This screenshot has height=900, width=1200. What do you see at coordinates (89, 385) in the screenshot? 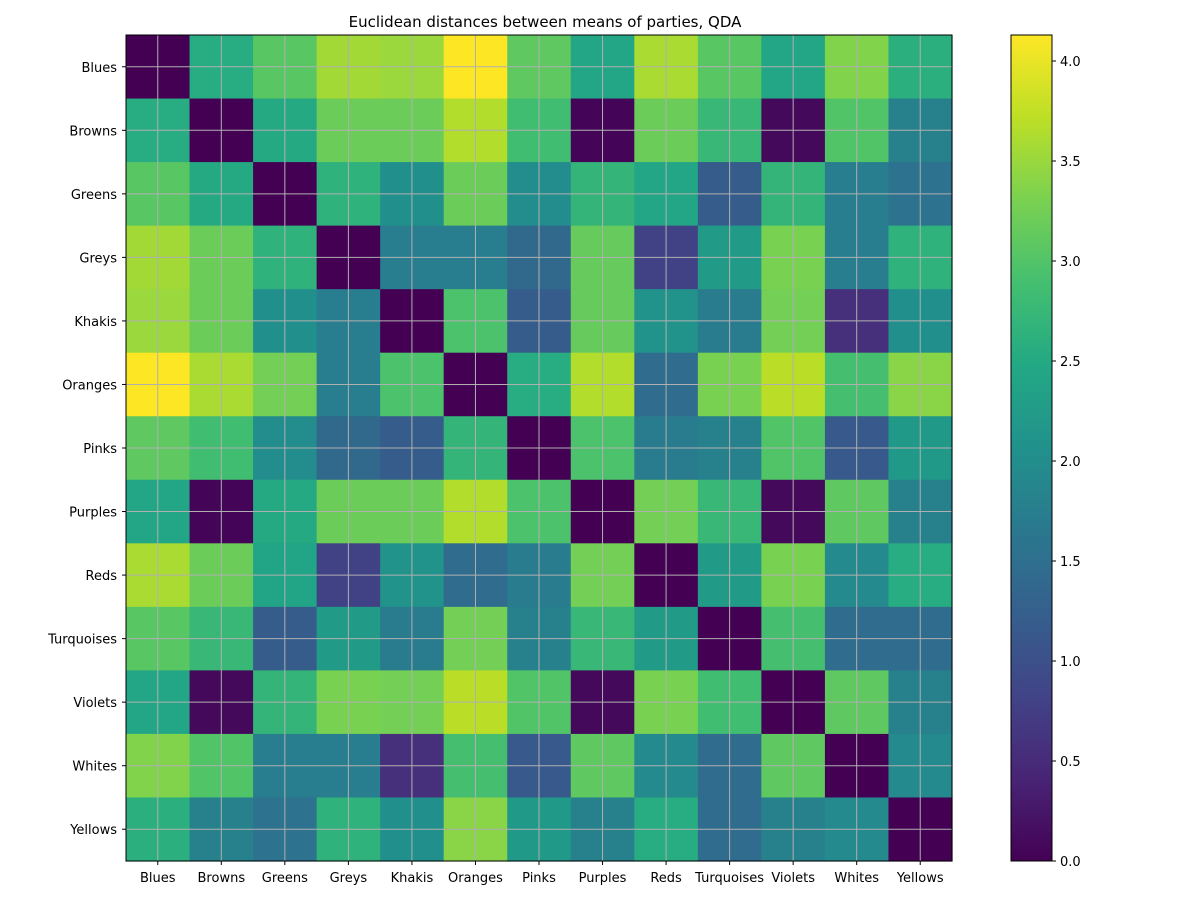
I see `y-tick-label: Oranges` at bounding box center [89, 385].